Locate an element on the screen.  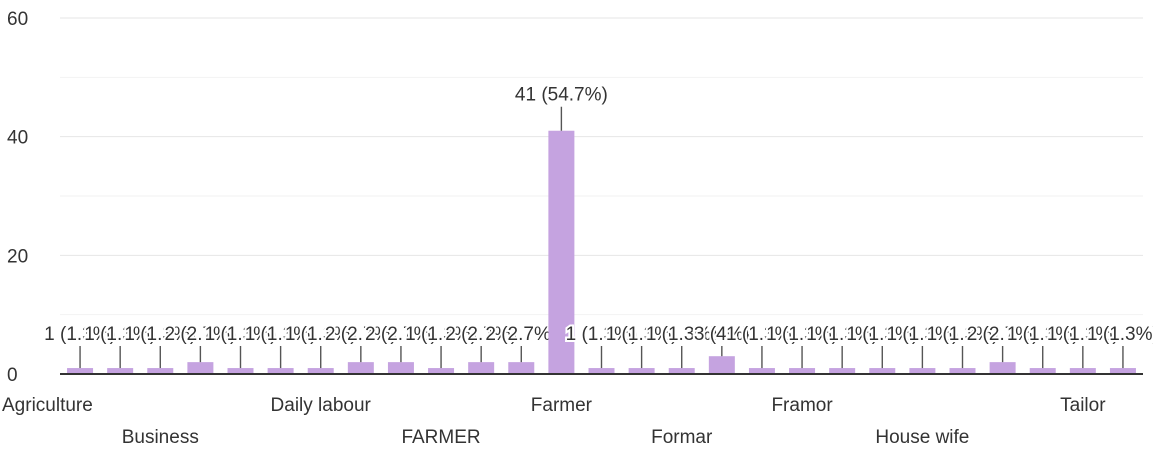
x-tick-label: Daily labour is located at coordinates (321, 405).